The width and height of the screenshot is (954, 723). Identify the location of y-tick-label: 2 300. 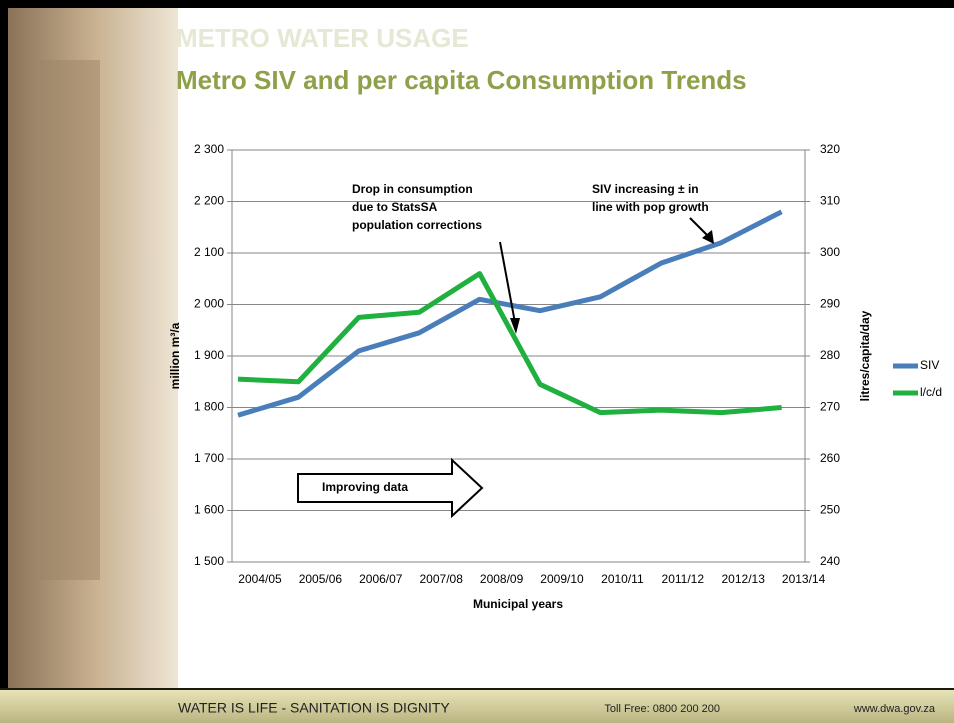
(209, 149).